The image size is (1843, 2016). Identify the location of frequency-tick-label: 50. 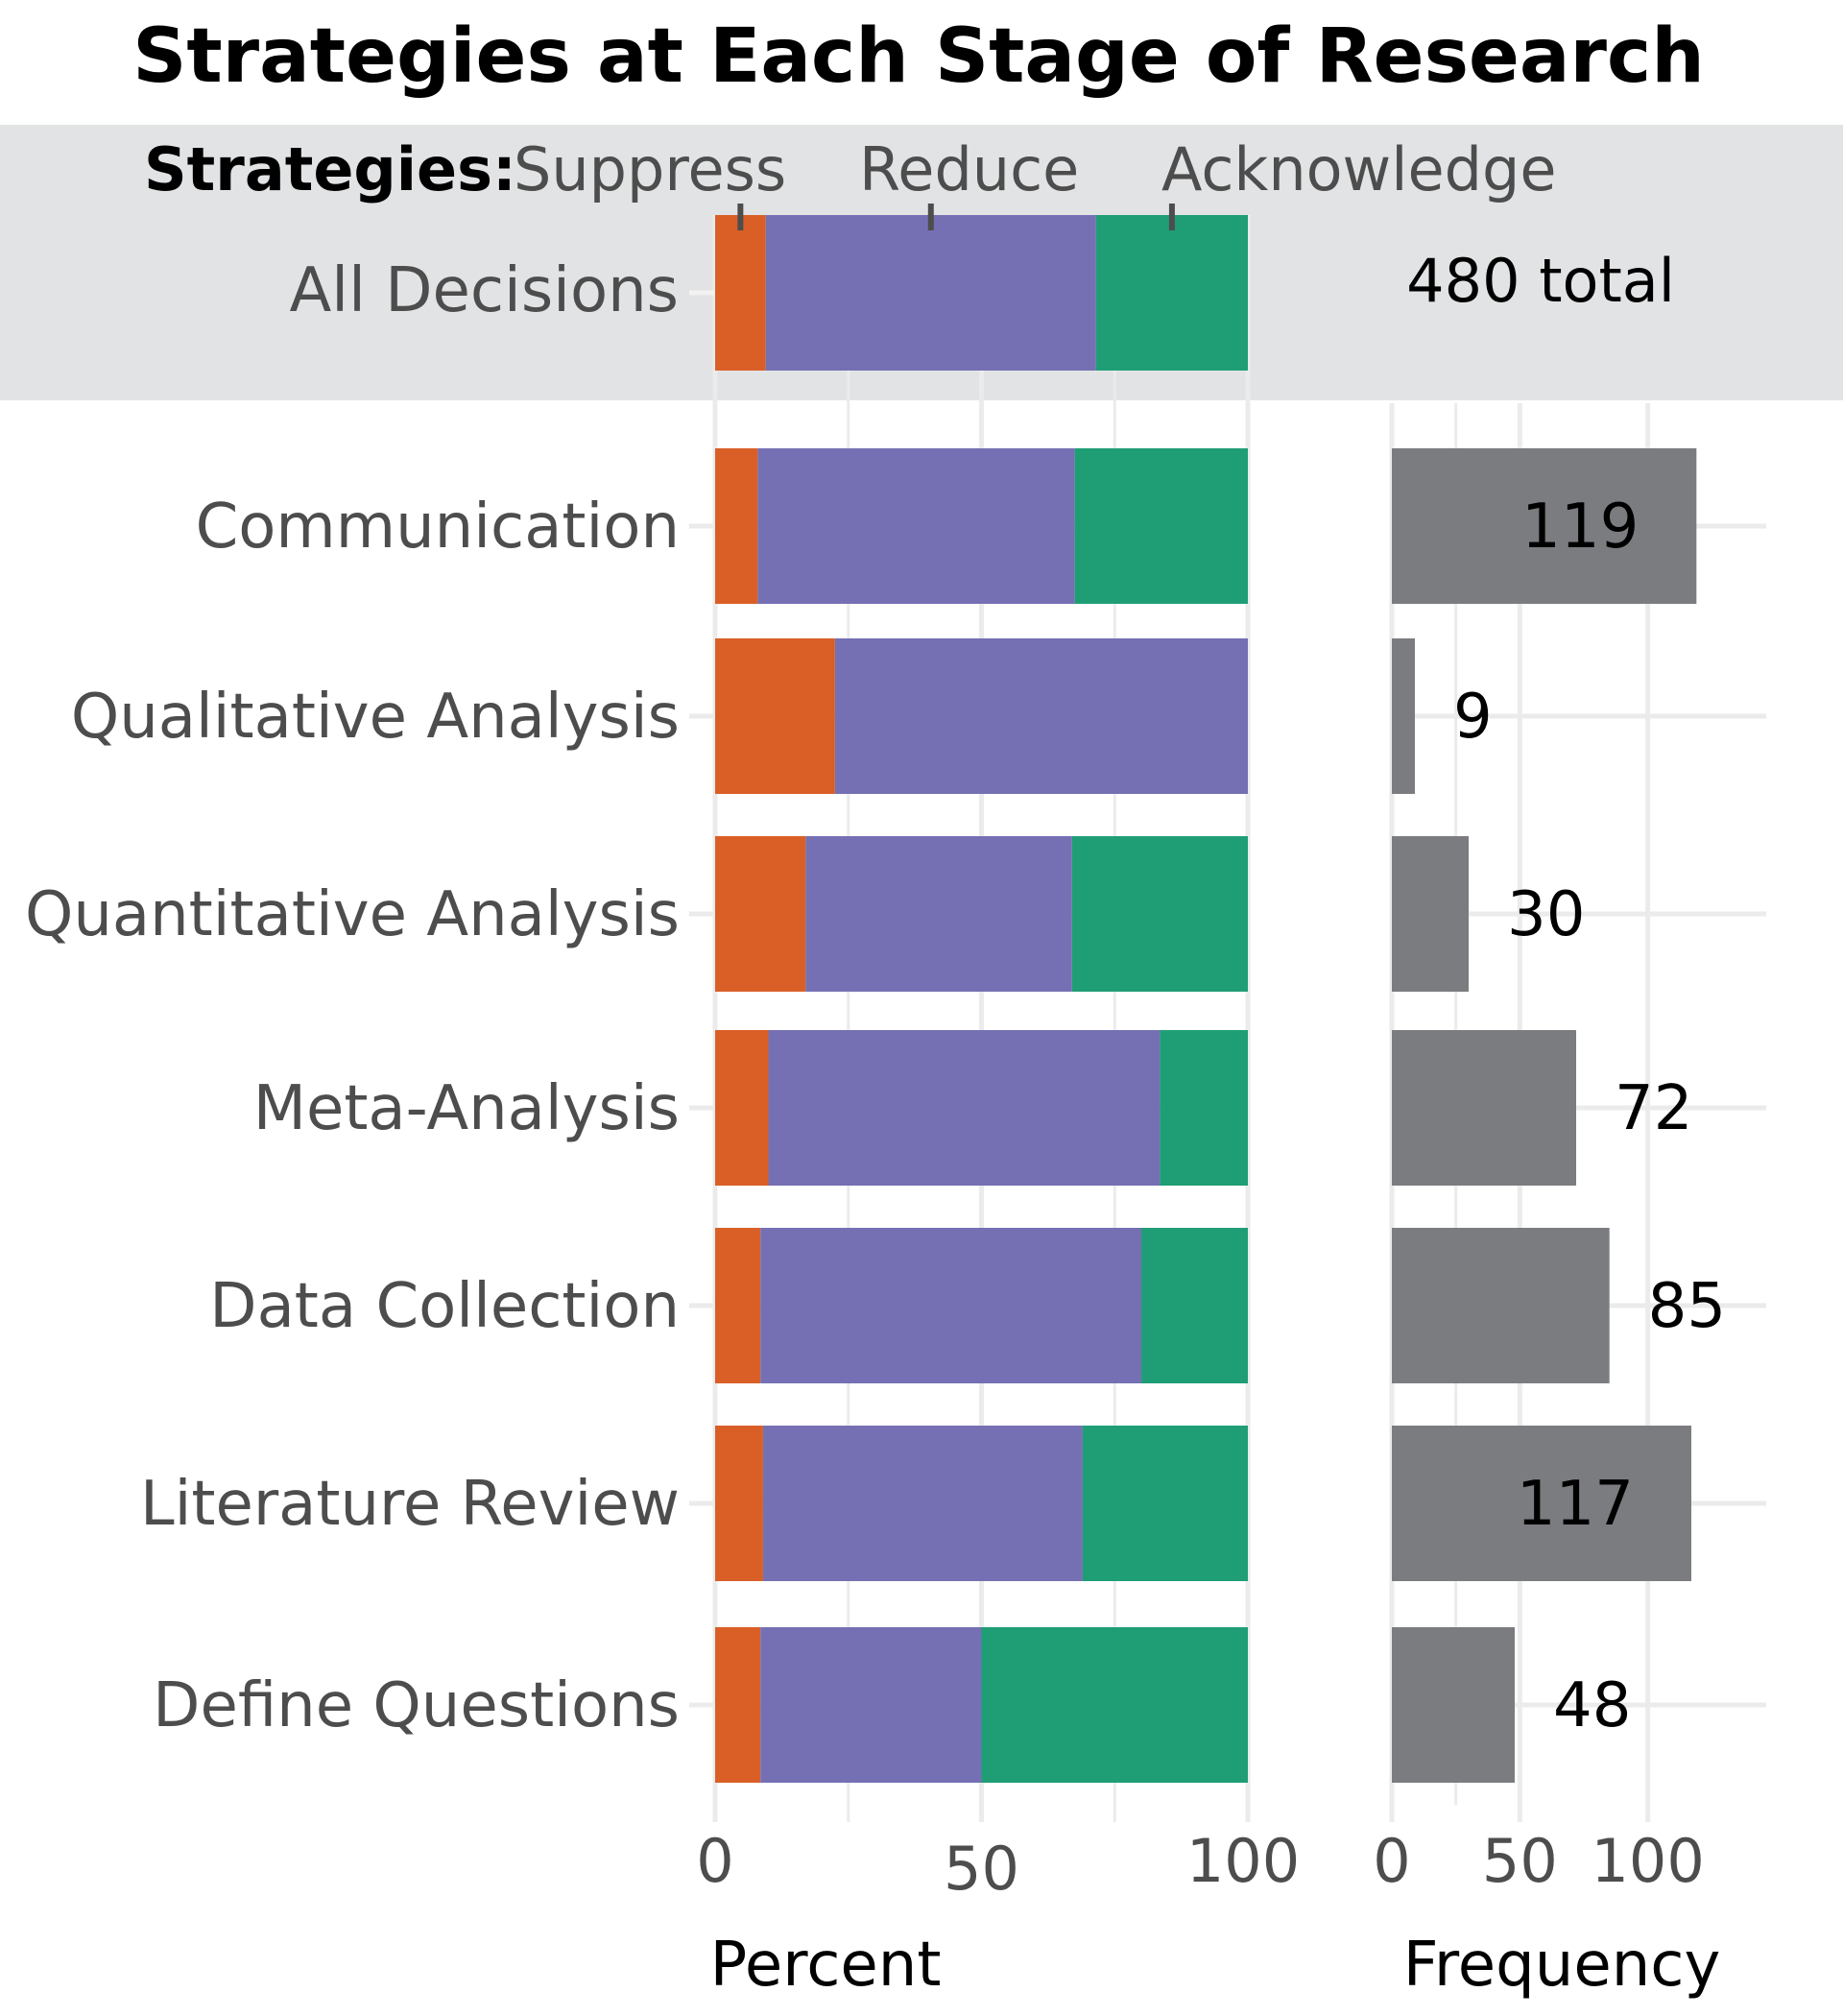
(1520, 1861).